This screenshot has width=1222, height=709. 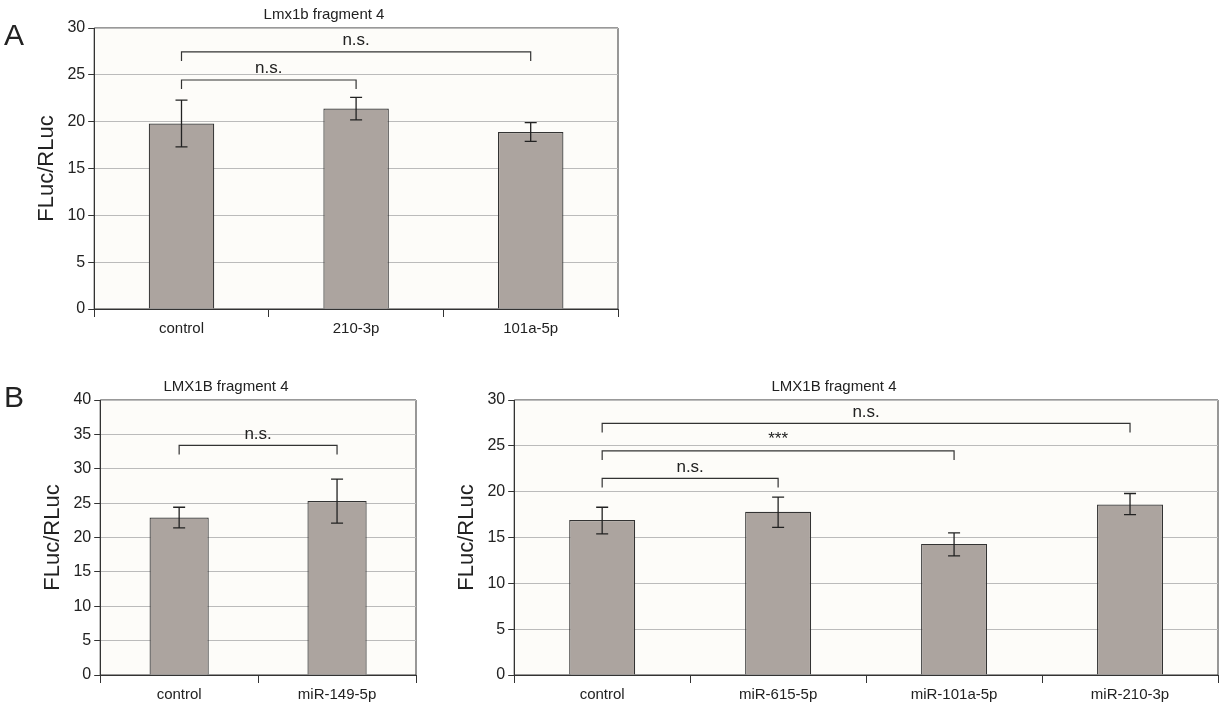 I want to click on x-tick-label: miR-615-5p, so click(x=778, y=694).